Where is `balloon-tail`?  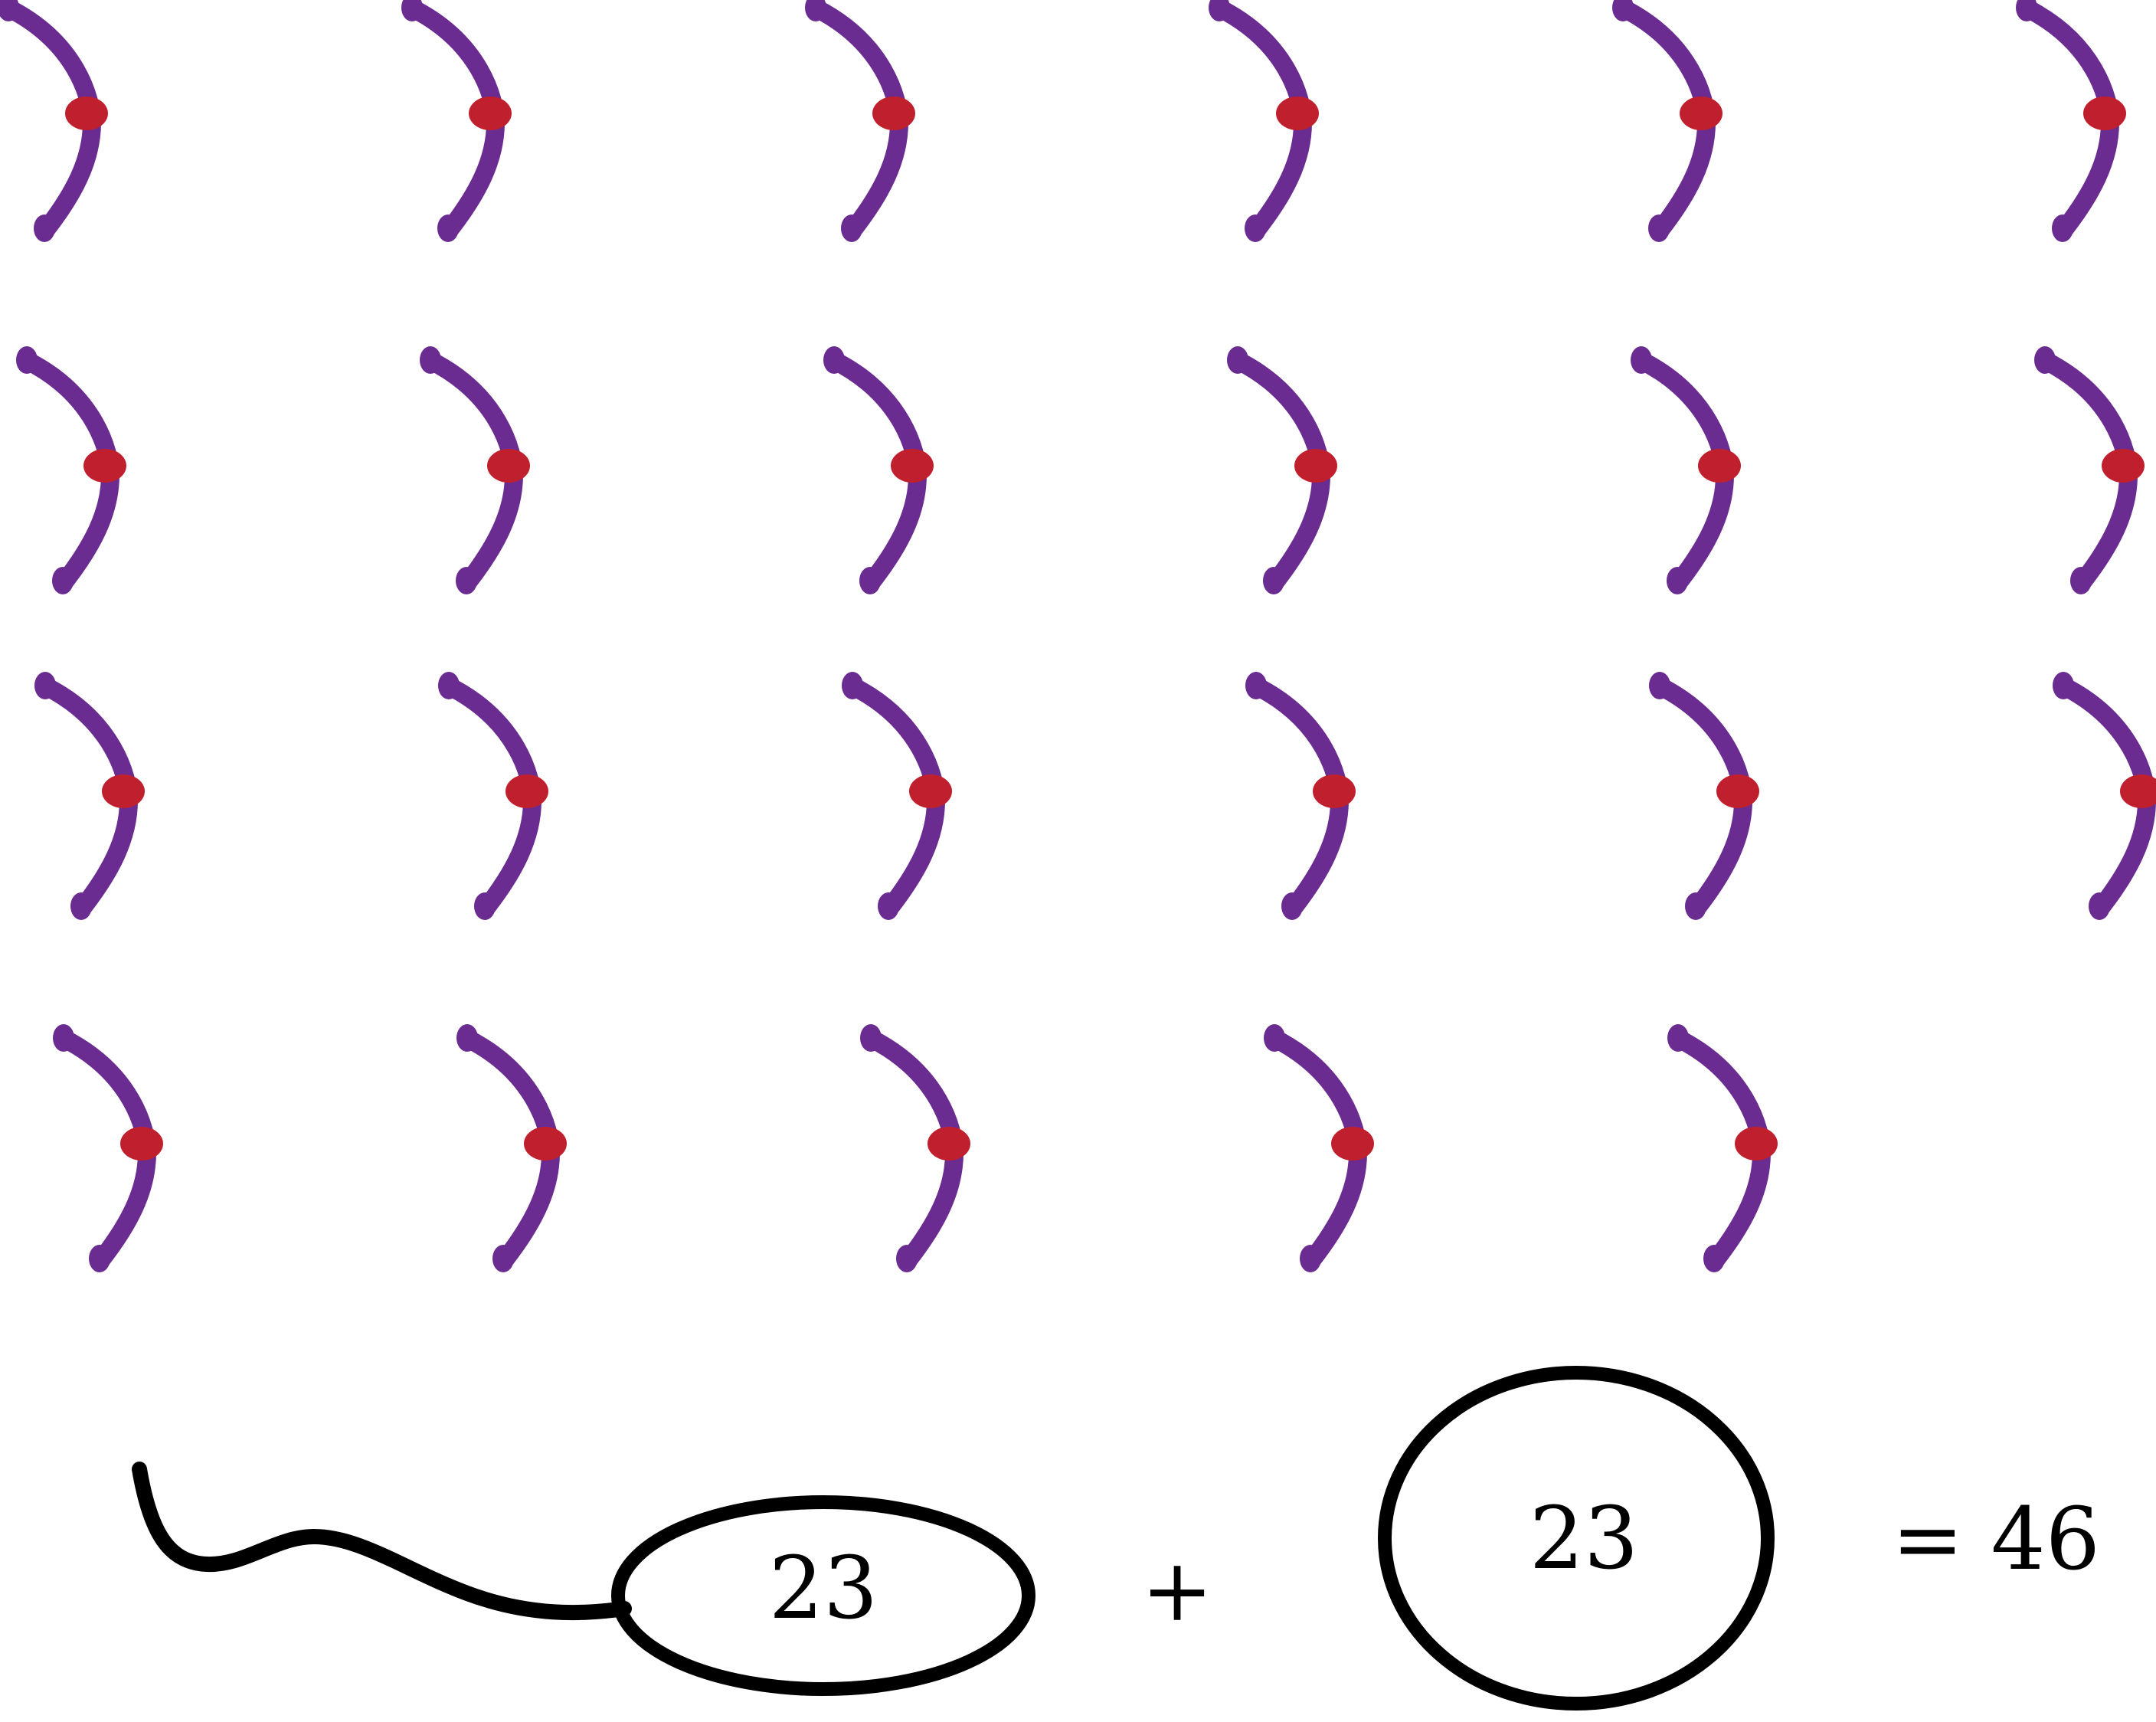
balloon-tail is located at coordinates (382, 1541).